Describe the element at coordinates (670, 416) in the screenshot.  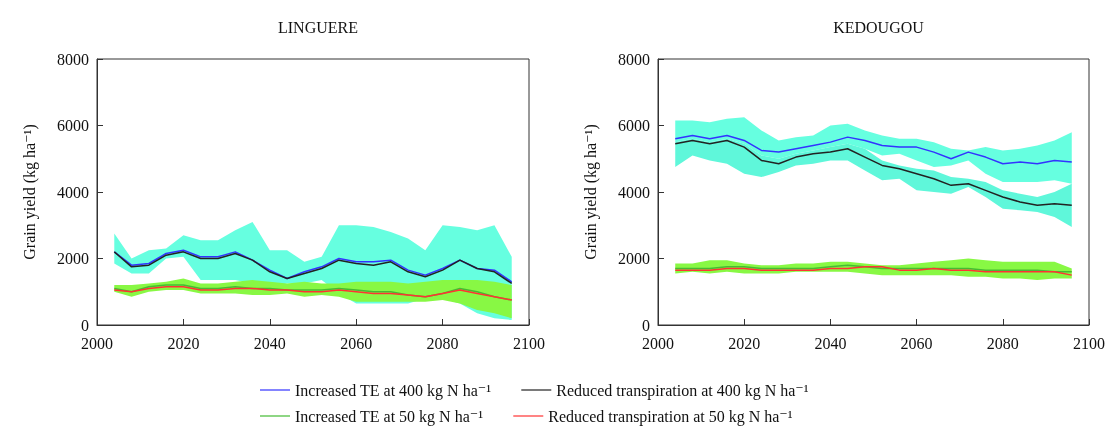
I see `legend-label: Reduced transpiration at 50 kg N ha⁻¹` at that location.